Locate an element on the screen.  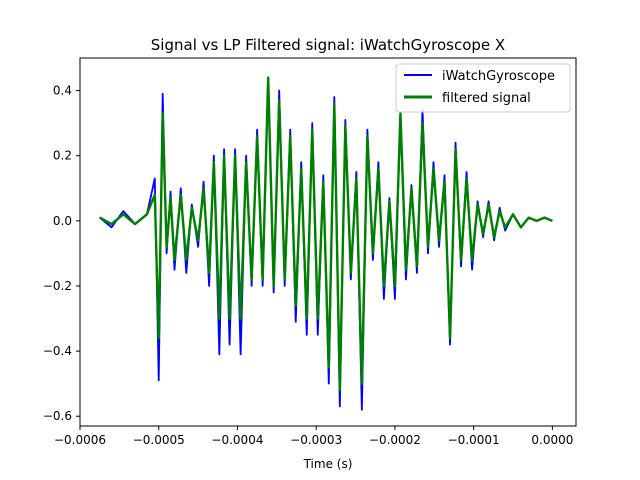
y-tick-label: 0.2 is located at coordinates (62, 156).